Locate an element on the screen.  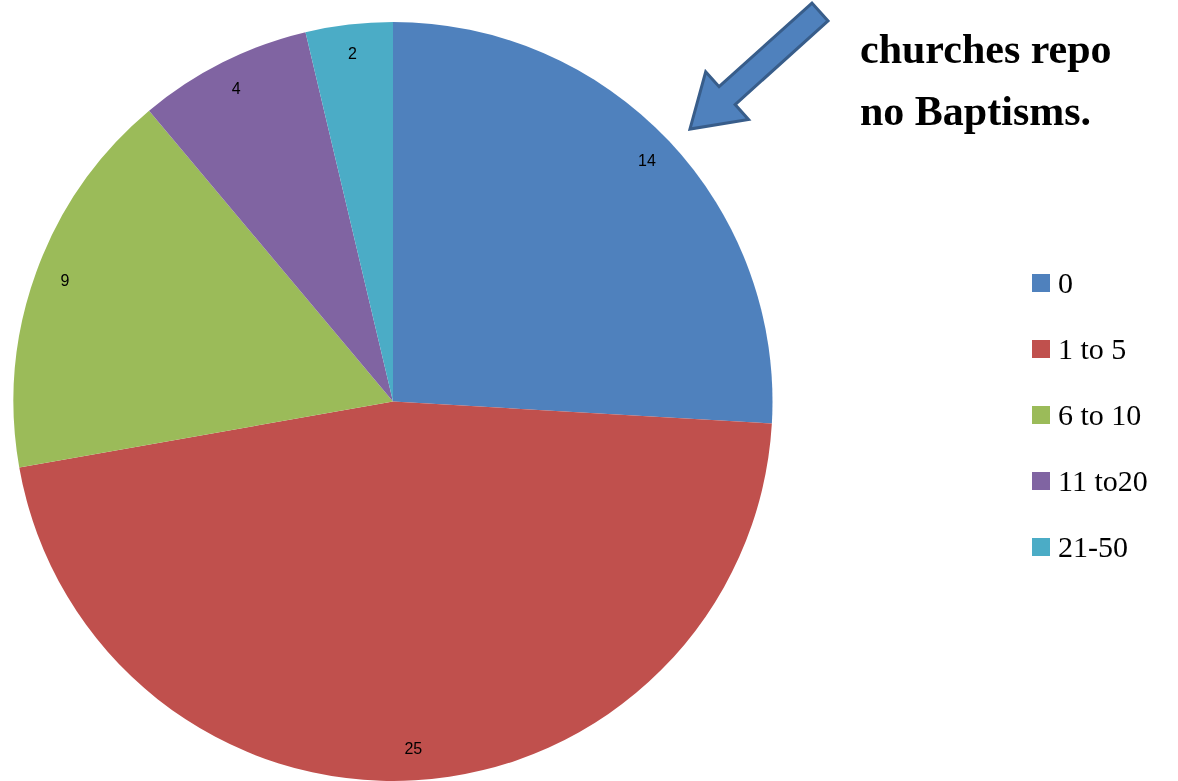
legend-label: 0 is located at coordinates (1065, 283).